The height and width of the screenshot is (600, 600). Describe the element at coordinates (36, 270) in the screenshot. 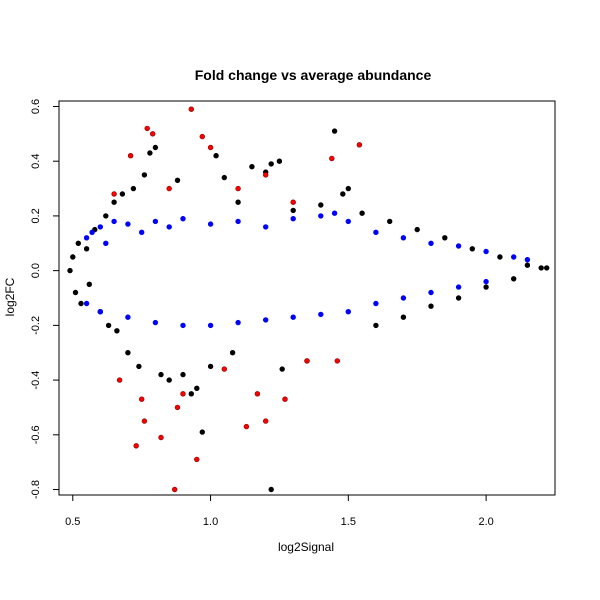

I see `y-tick-label: 0.0` at that location.